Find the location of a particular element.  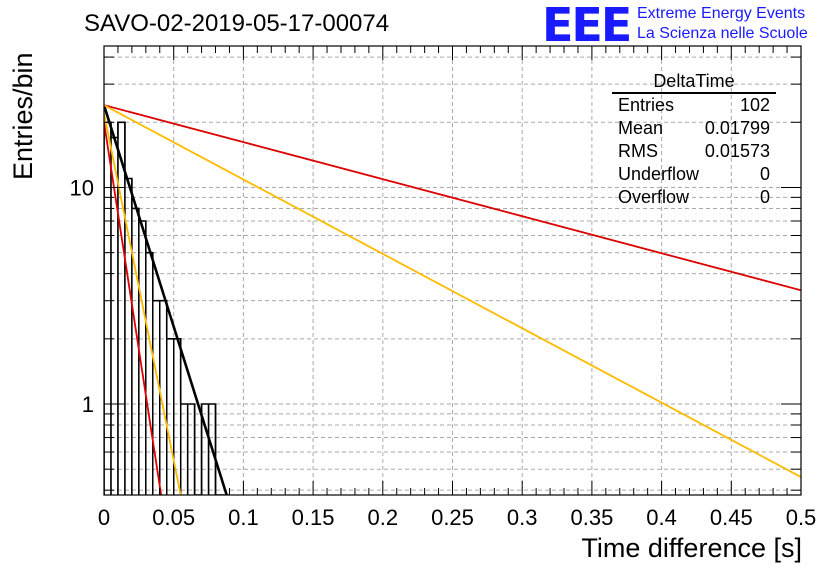

stats-value: 0.01799 is located at coordinates (737, 128).